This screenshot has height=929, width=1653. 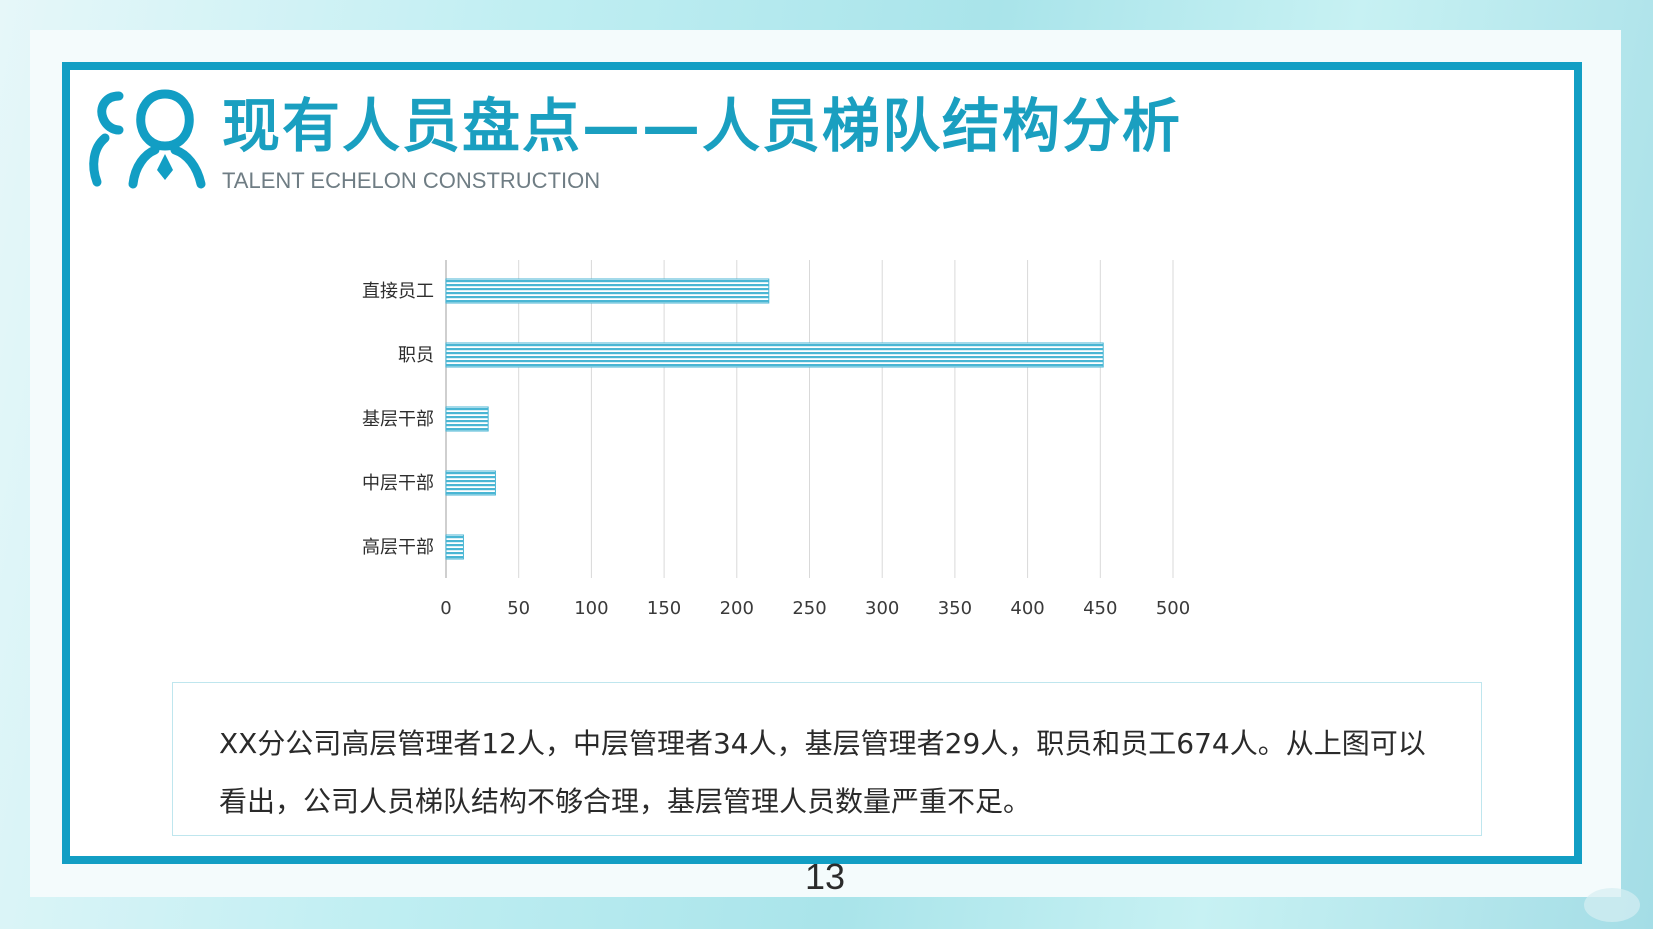 I want to click on watermark-logo, so click(x=1612, y=905).